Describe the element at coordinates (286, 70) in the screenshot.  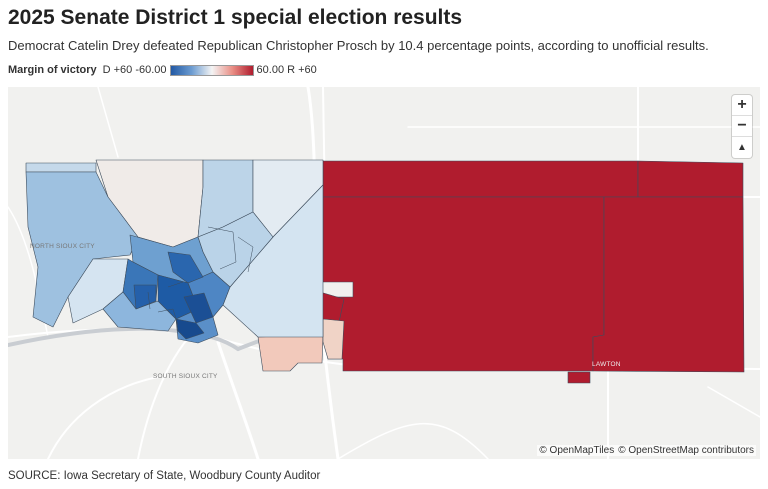
I see `legend-max-label: 60.00 R +60` at that location.